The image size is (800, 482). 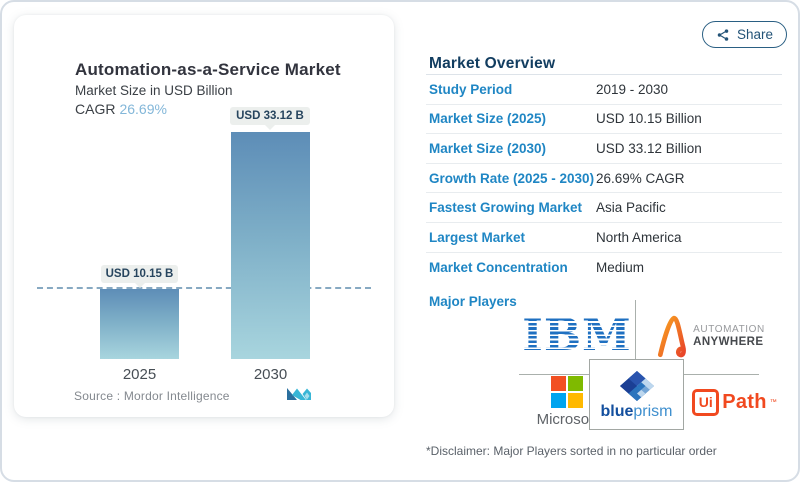 I want to click on overview-heading: Market Overview, so click(x=492, y=63).